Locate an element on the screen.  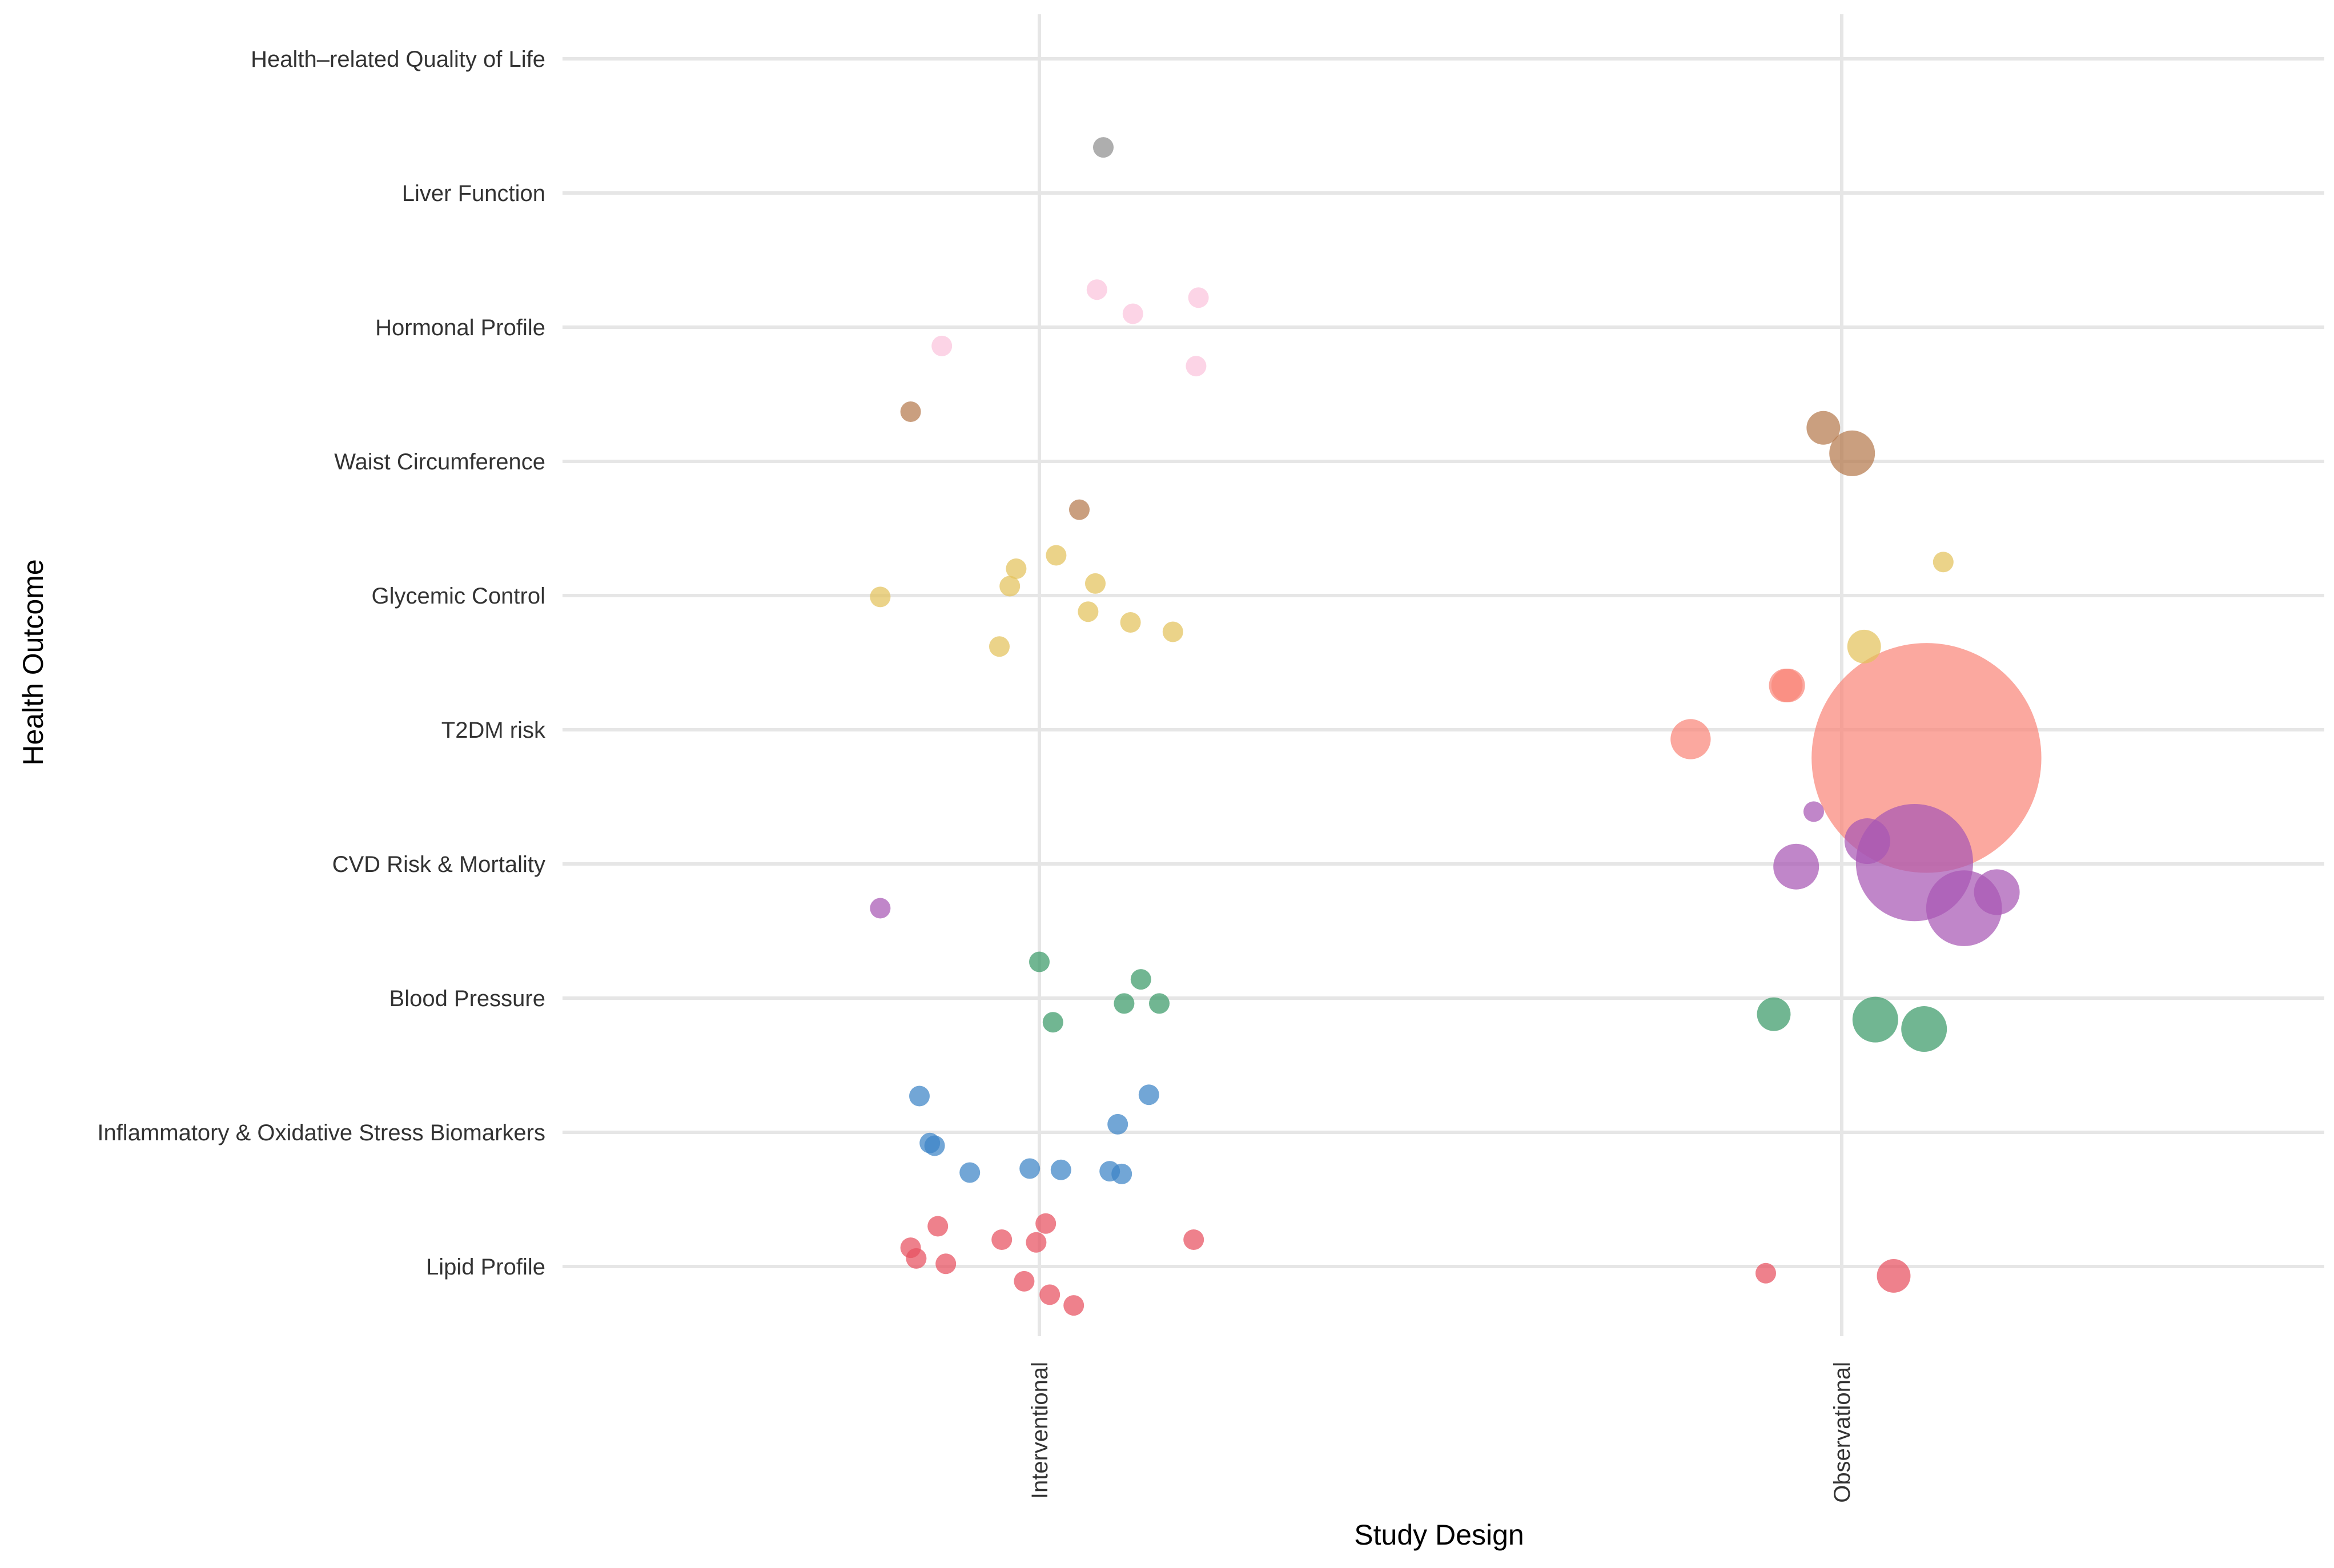
x-axis-title: Study Design is located at coordinates (1439, 1535).